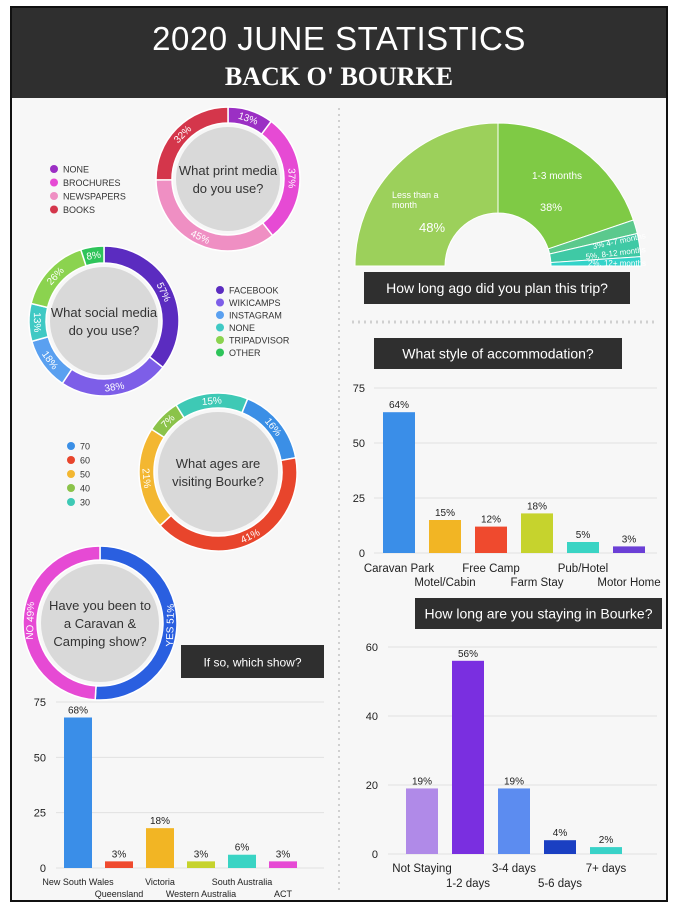  What do you see at coordinates (421, 869) in the screenshot?
I see `stay-length-chart-category-label: Not Staying` at bounding box center [421, 869].